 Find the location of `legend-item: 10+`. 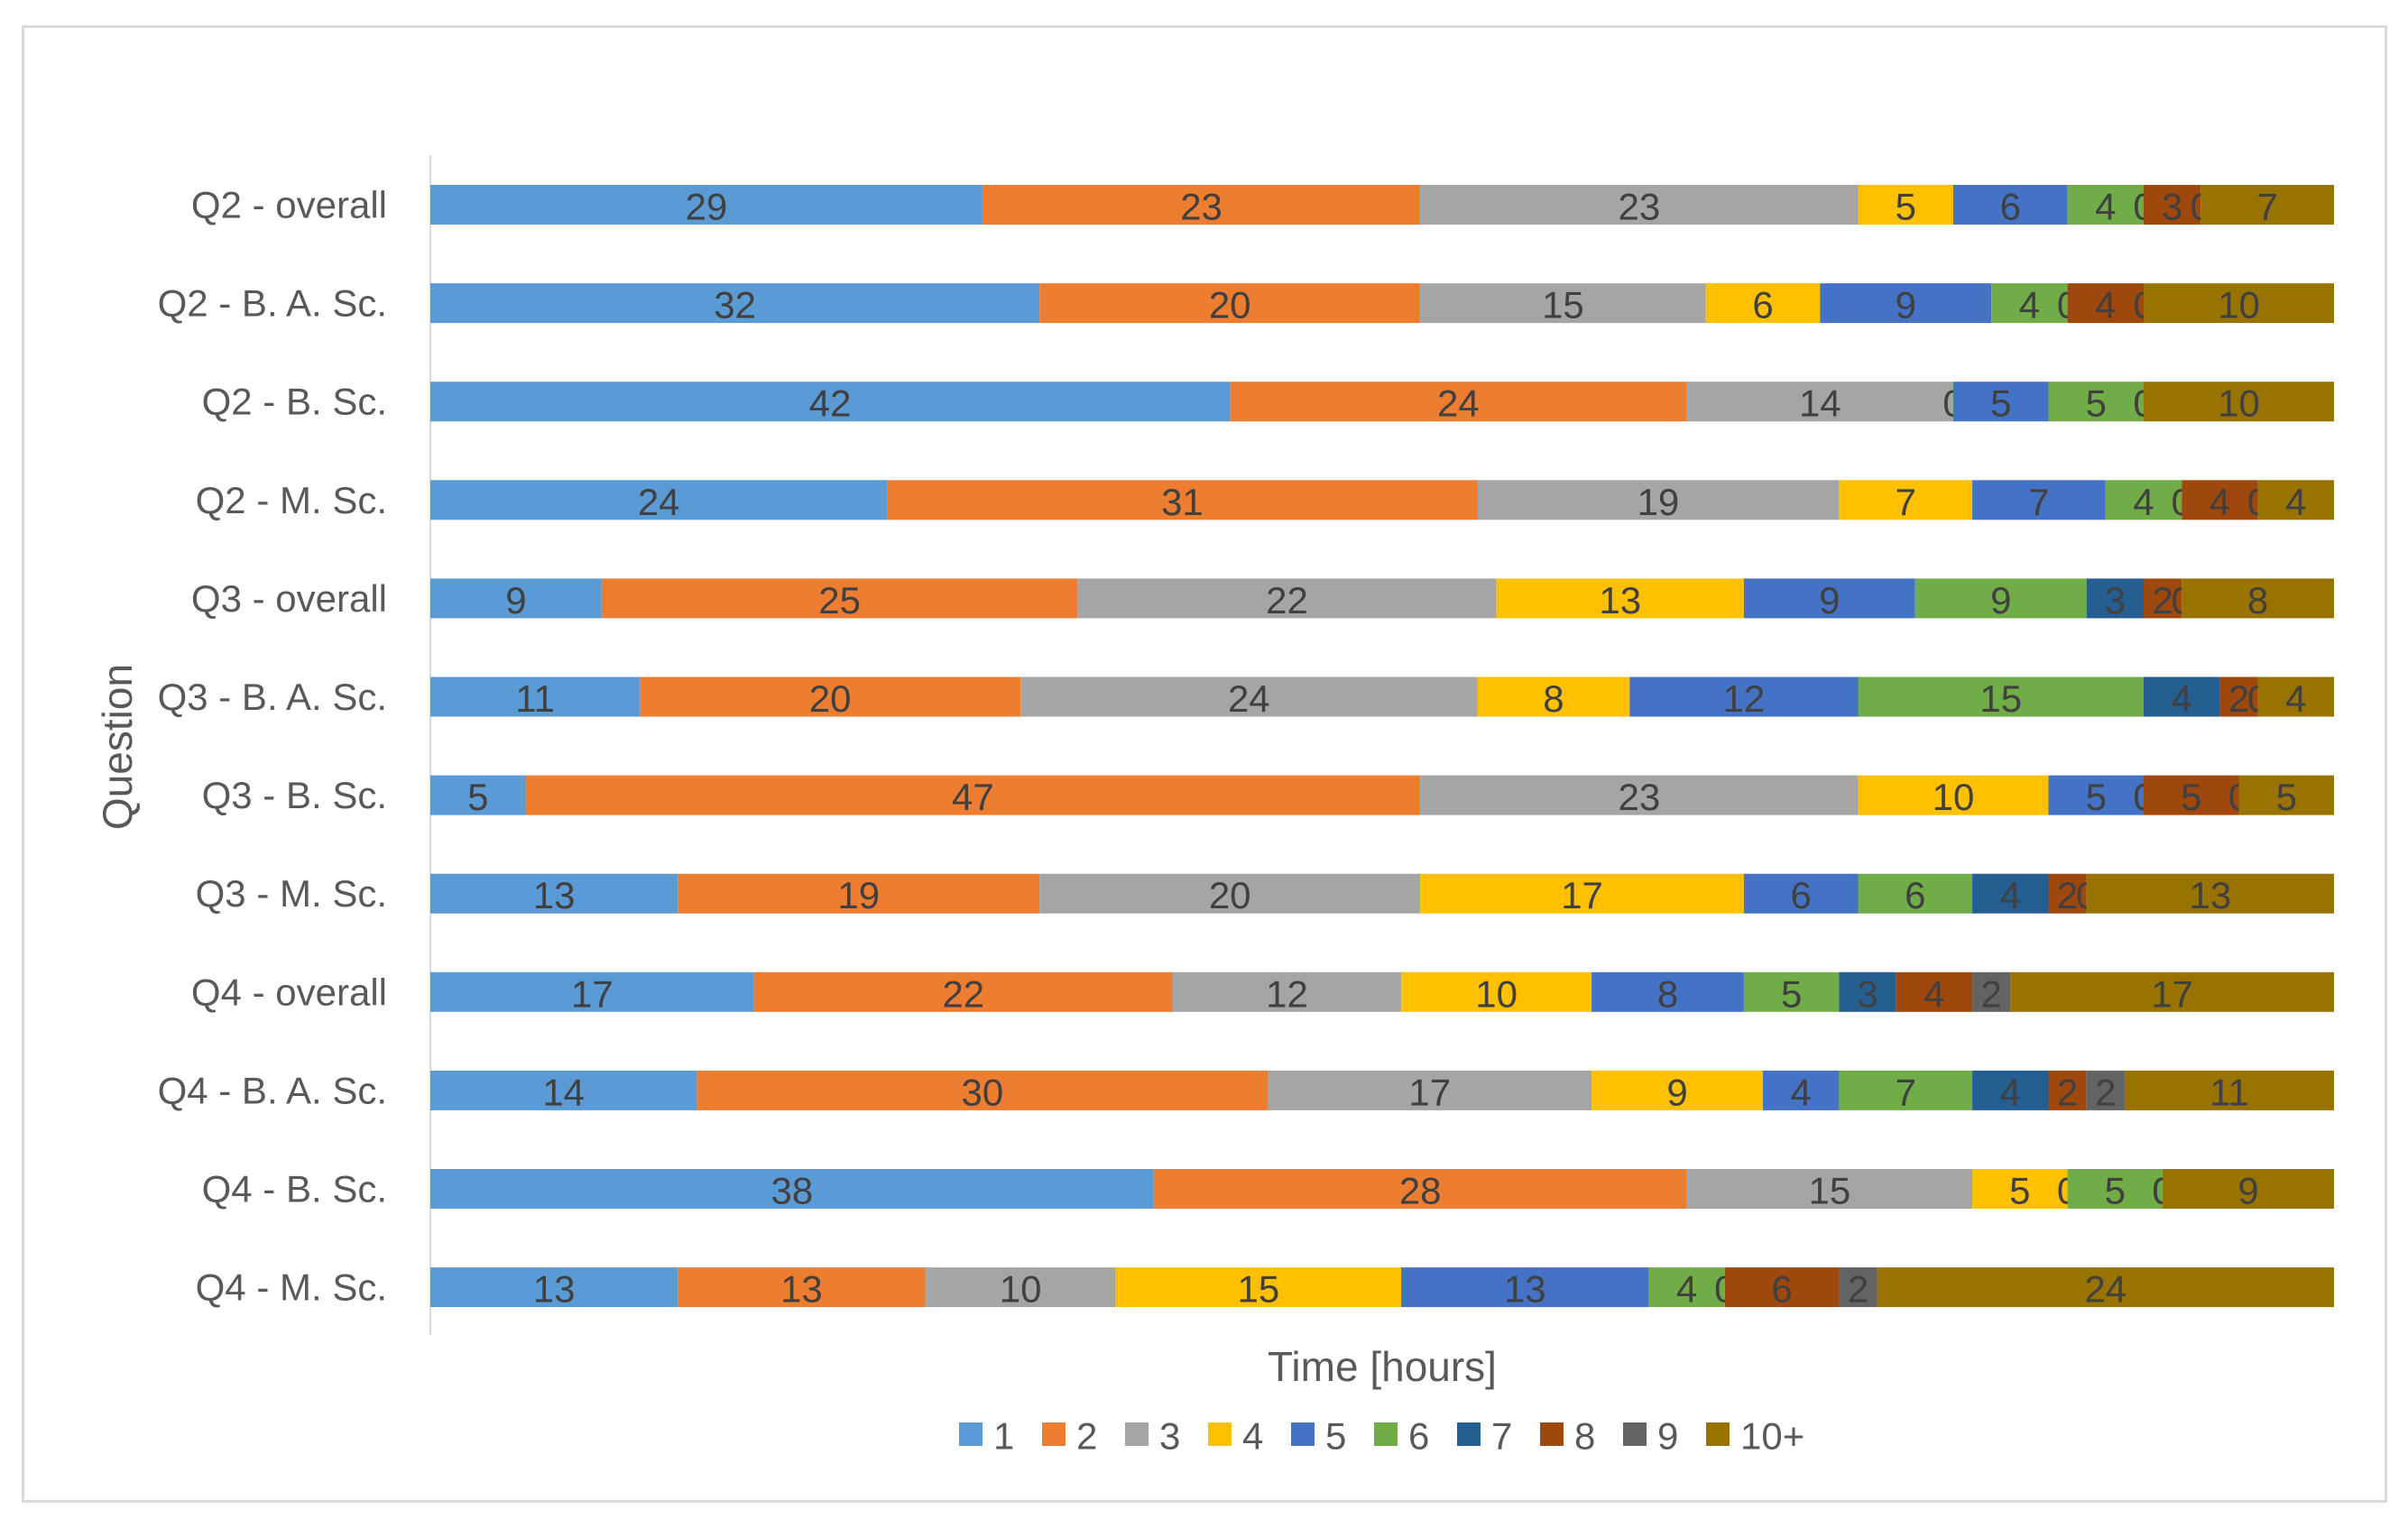

legend-item: 10+ is located at coordinates (1755, 1436).